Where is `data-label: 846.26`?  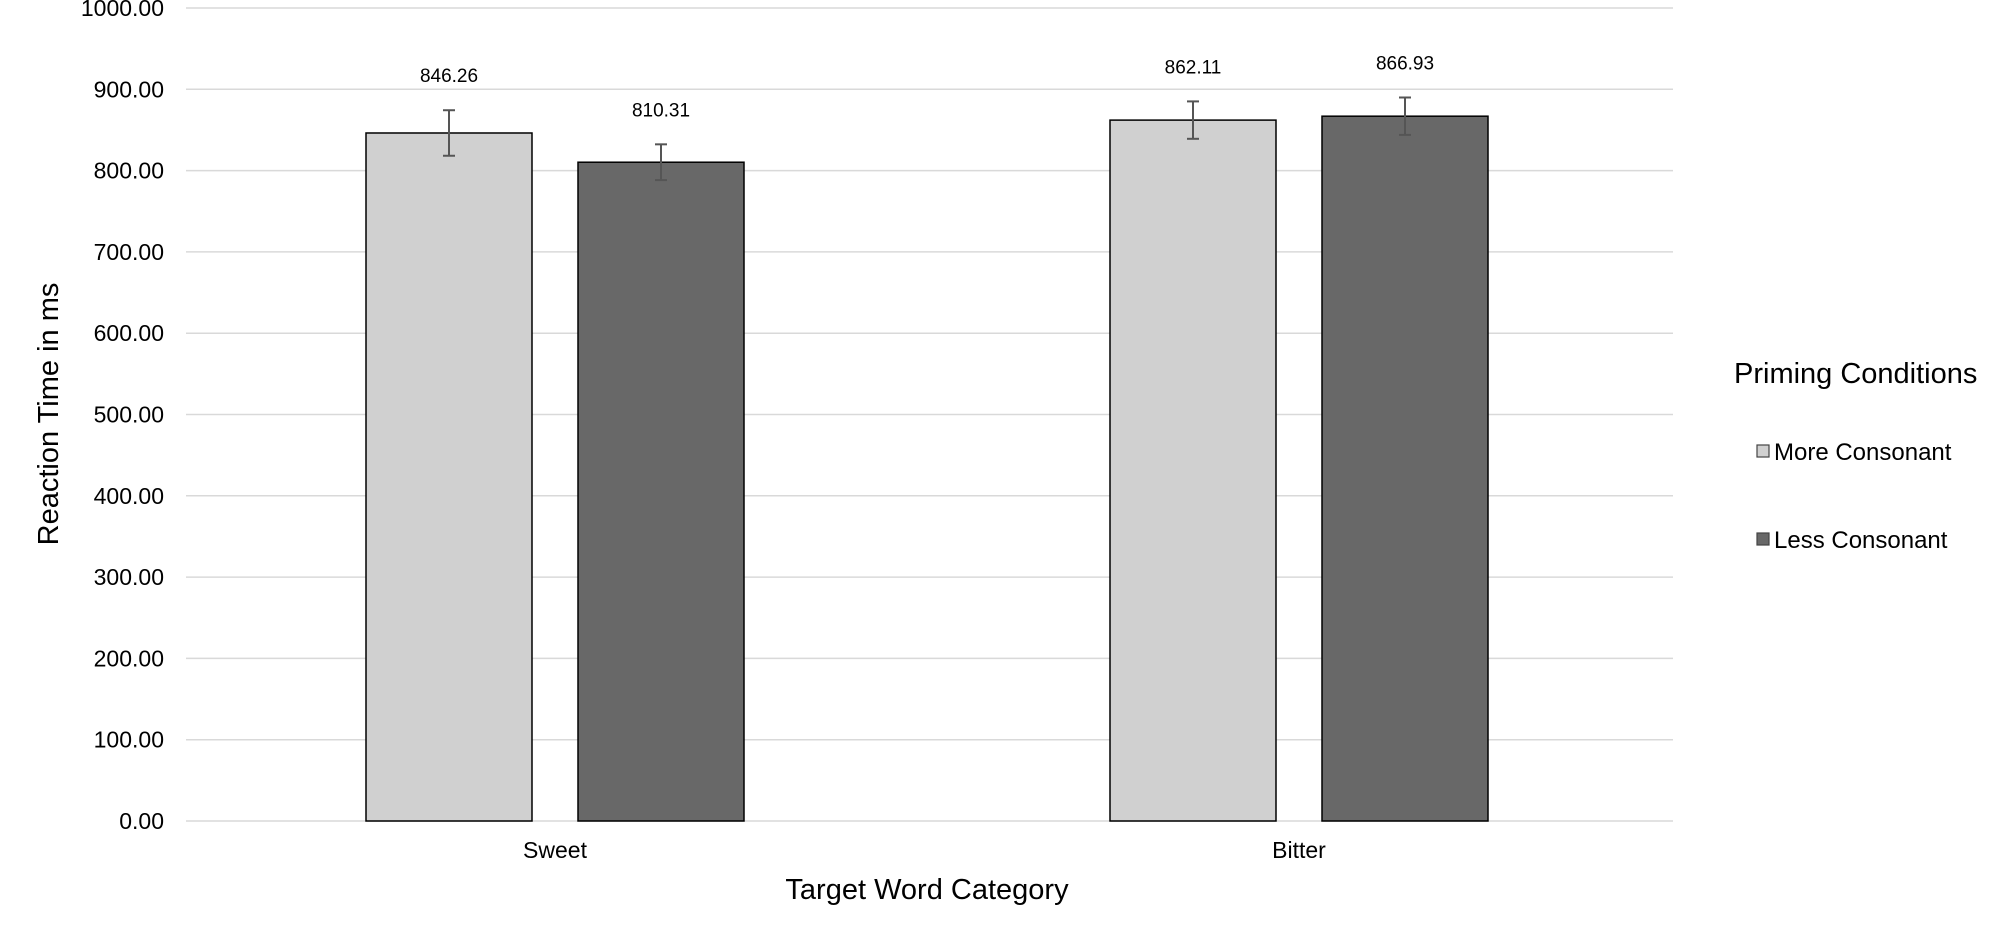 data-label: 846.26 is located at coordinates (449, 76).